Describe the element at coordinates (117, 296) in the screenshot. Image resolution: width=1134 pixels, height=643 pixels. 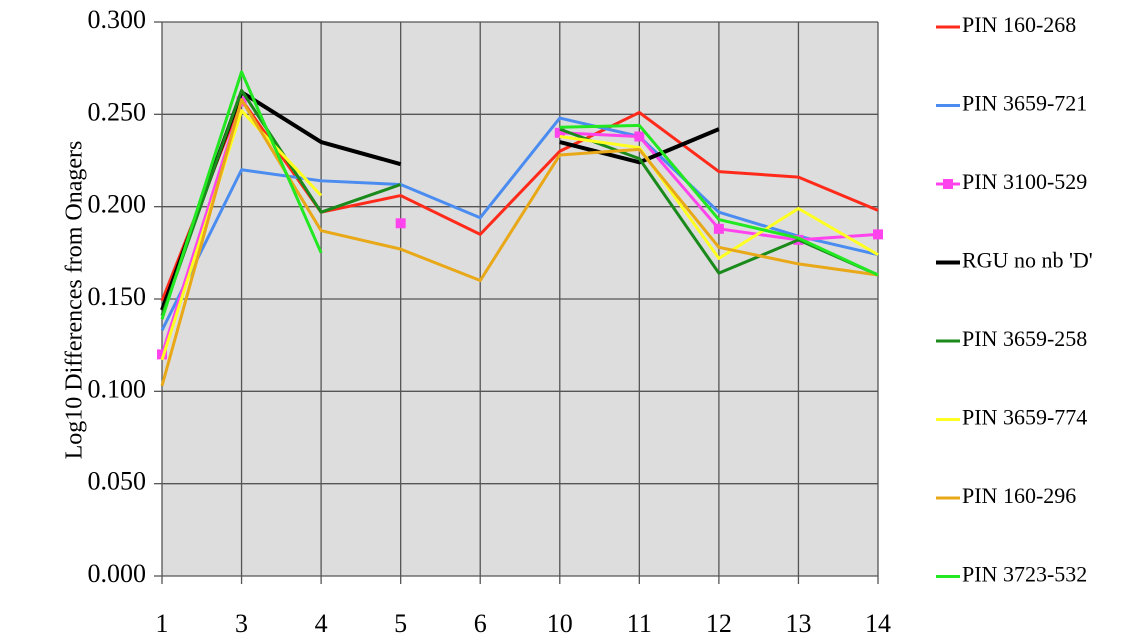
I see `y-tick-label: 0.150` at that location.